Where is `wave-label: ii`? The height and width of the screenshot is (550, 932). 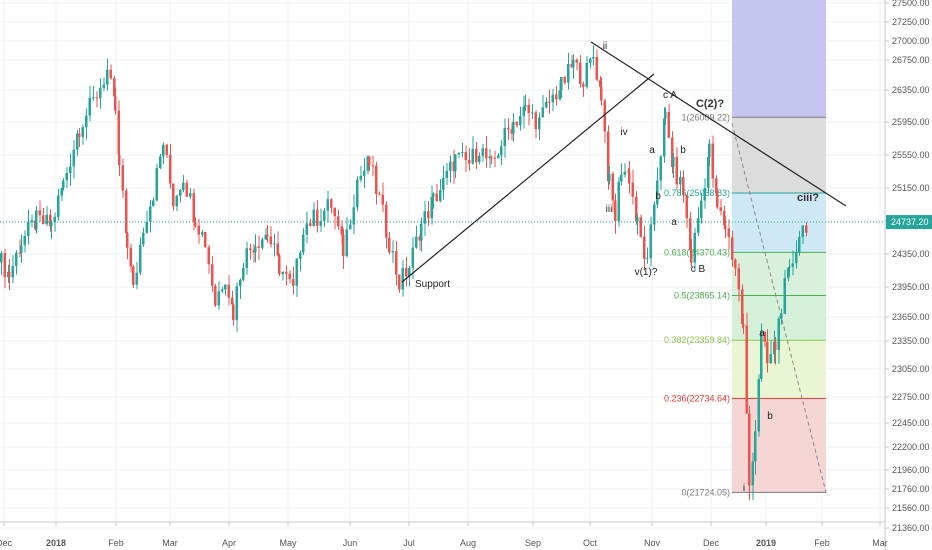
wave-label: ii is located at coordinates (605, 46).